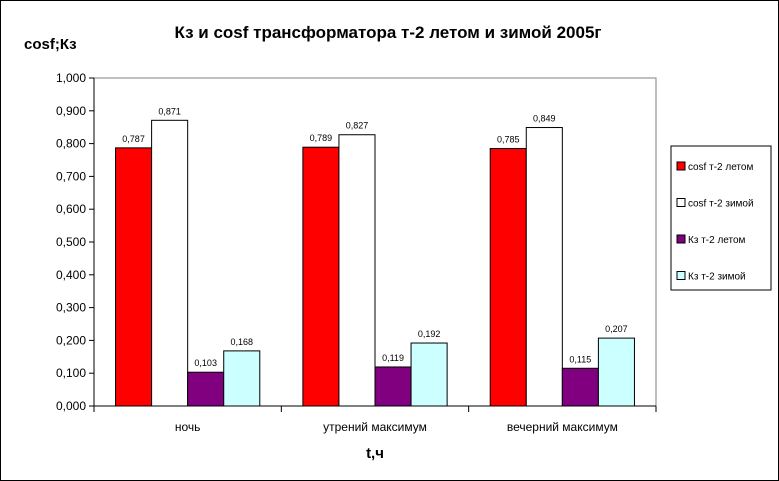 This screenshot has width=779, height=481. What do you see at coordinates (71, 242) in the screenshot?
I see `y-tick-label: 0,500` at bounding box center [71, 242].